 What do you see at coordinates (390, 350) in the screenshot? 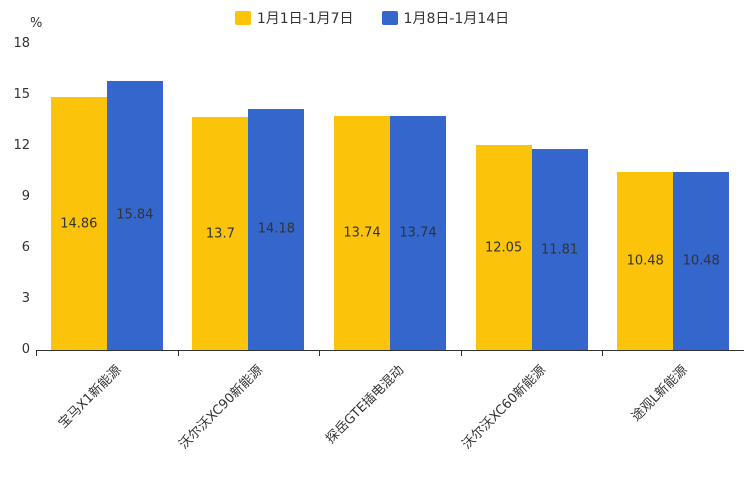
I see `x-axis-line` at bounding box center [390, 350].